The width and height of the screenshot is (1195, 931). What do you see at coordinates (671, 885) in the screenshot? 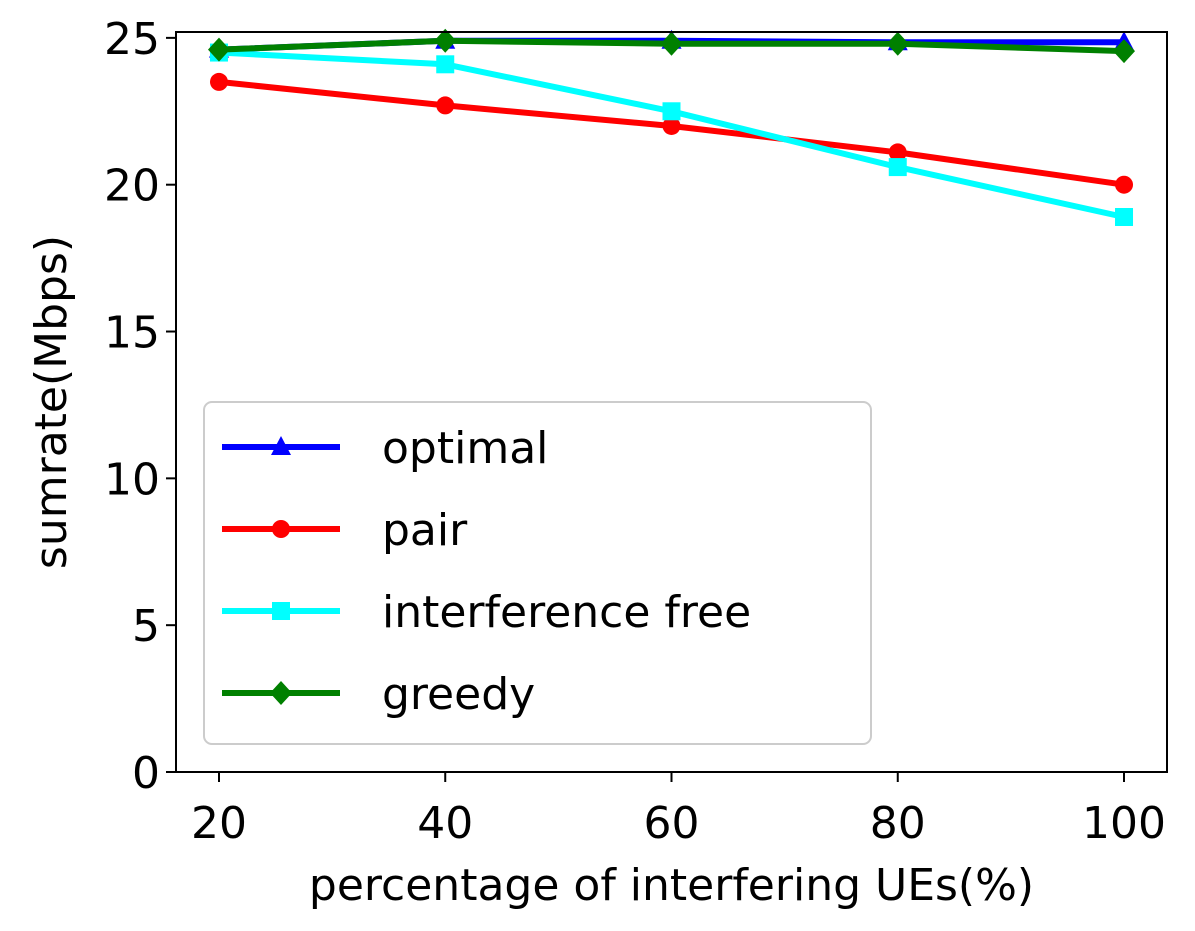
I see `x-axis-label: percentage of interfering UEs(%)` at bounding box center [671, 885].